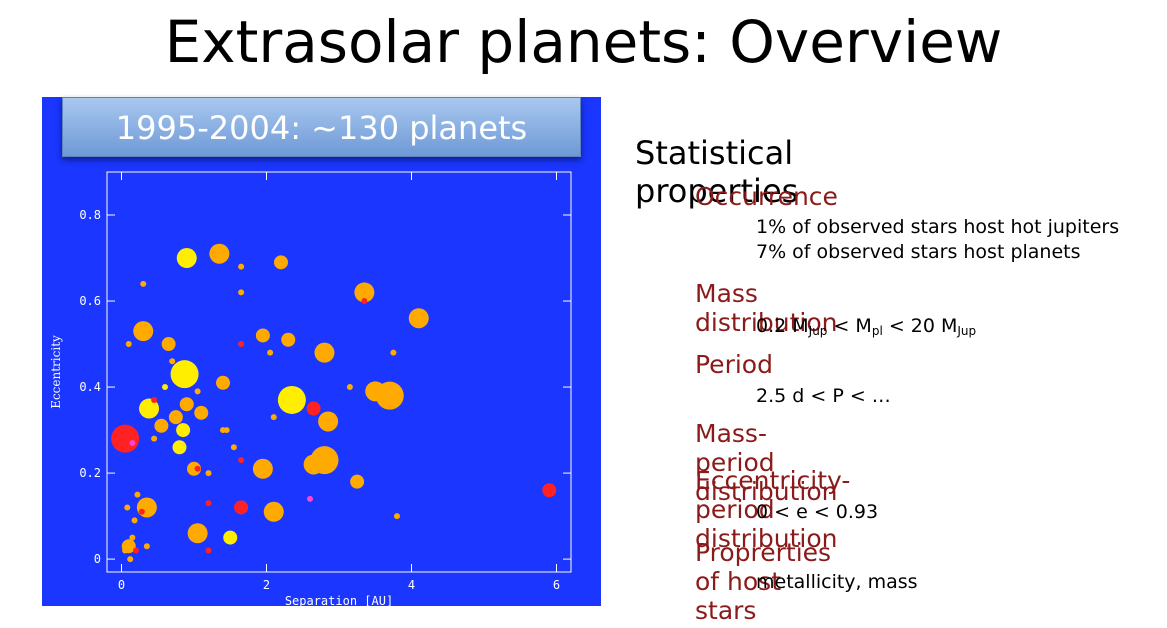 Image resolution: width=1167 pixels, height=628 pixels. I want to click on mass-mid-sub: pl, so click(877, 331).